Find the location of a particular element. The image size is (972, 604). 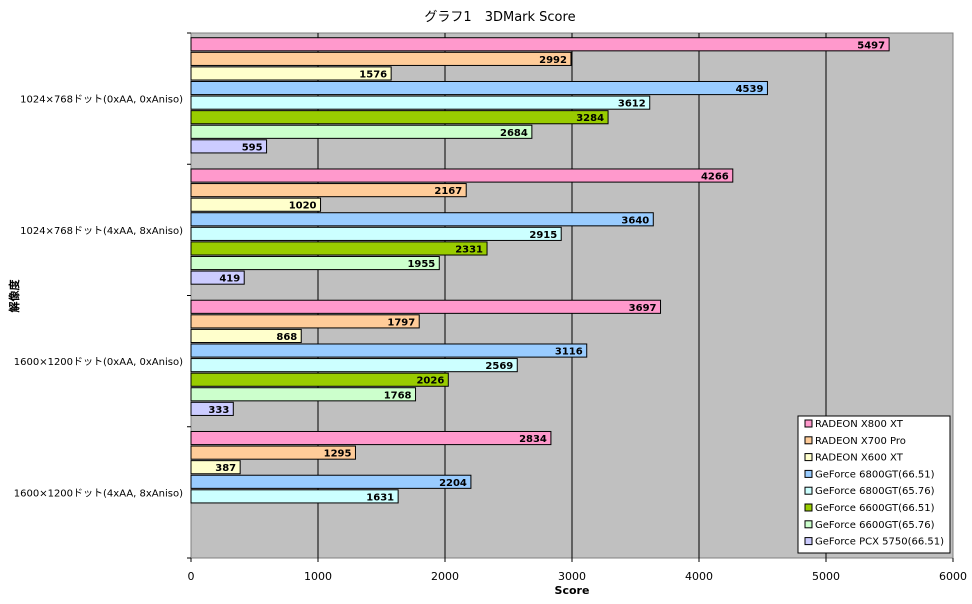

x-tick-label: 6000 is located at coordinates (953, 576).